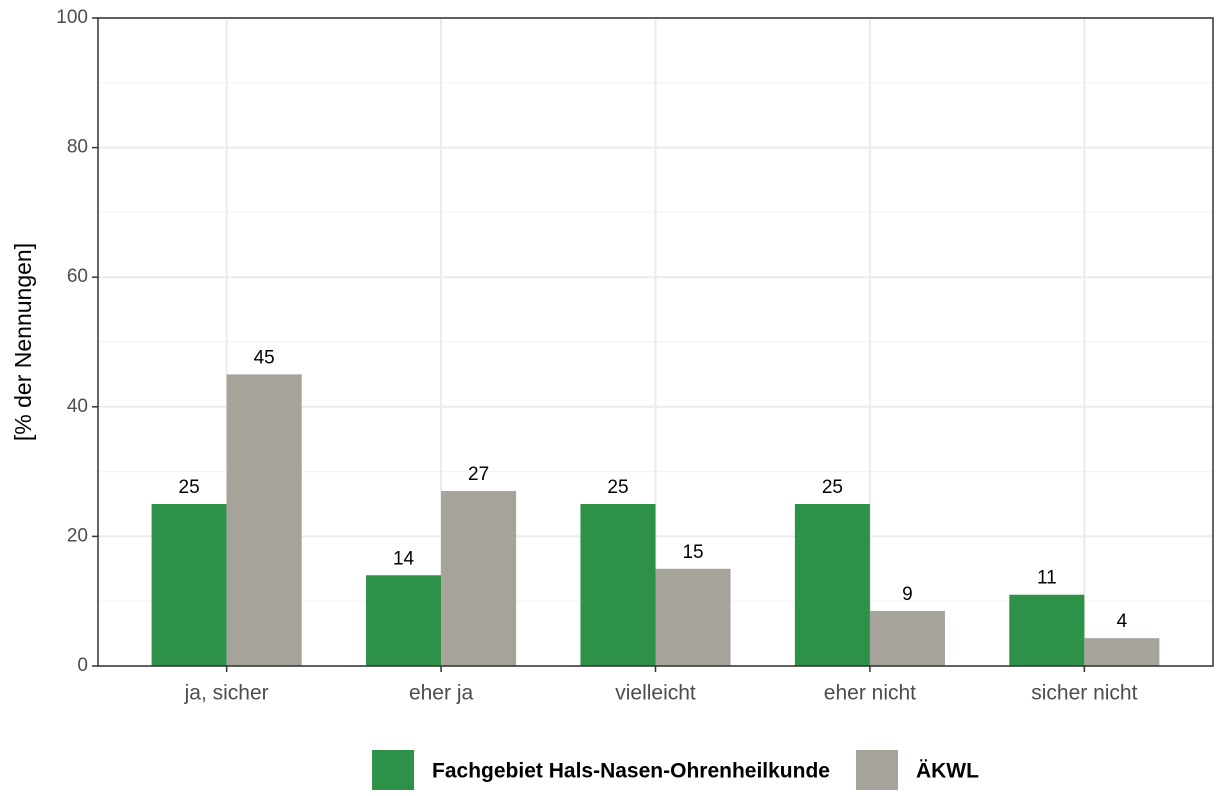 The width and height of the screenshot is (1227, 796). Describe the element at coordinates (77, 406) in the screenshot. I see `y-tick-label: 40` at that location.